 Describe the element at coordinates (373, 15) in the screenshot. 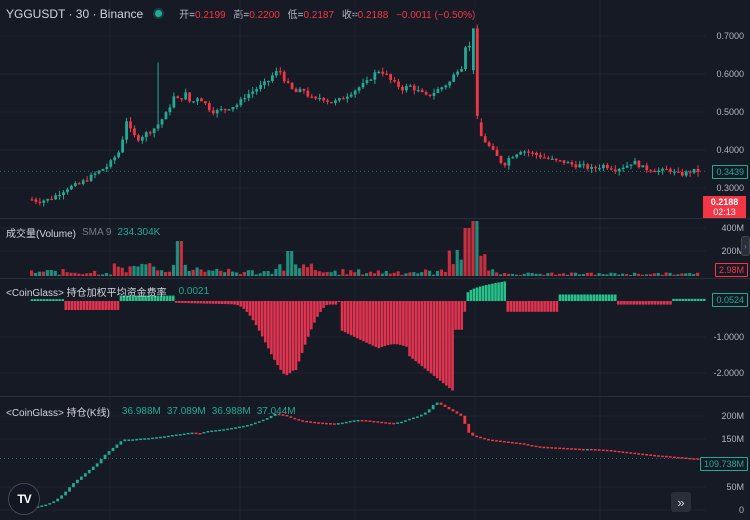

I see `close-value: 0.2188` at that location.